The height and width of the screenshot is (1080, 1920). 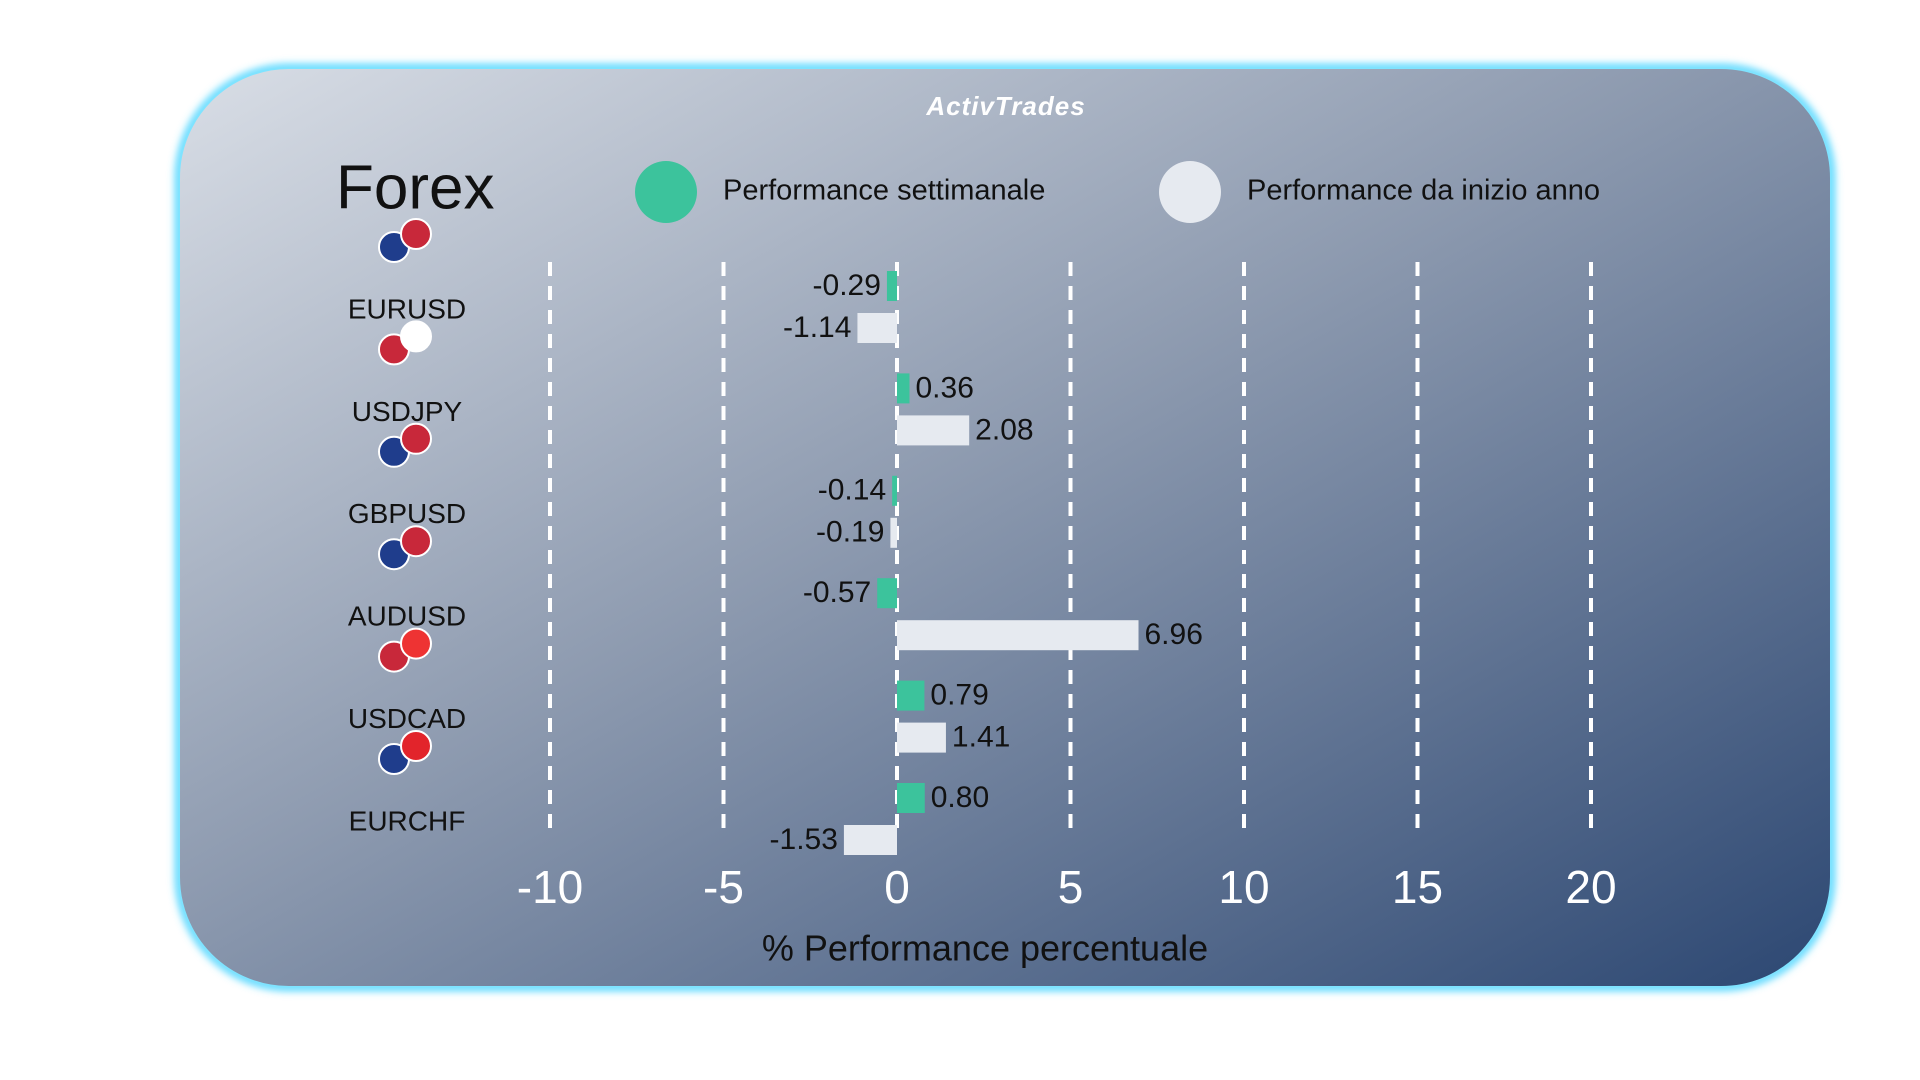 What do you see at coordinates (944, 387) in the screenshot?
I see `value-label: 0.36` at bounding box center [944, 387].